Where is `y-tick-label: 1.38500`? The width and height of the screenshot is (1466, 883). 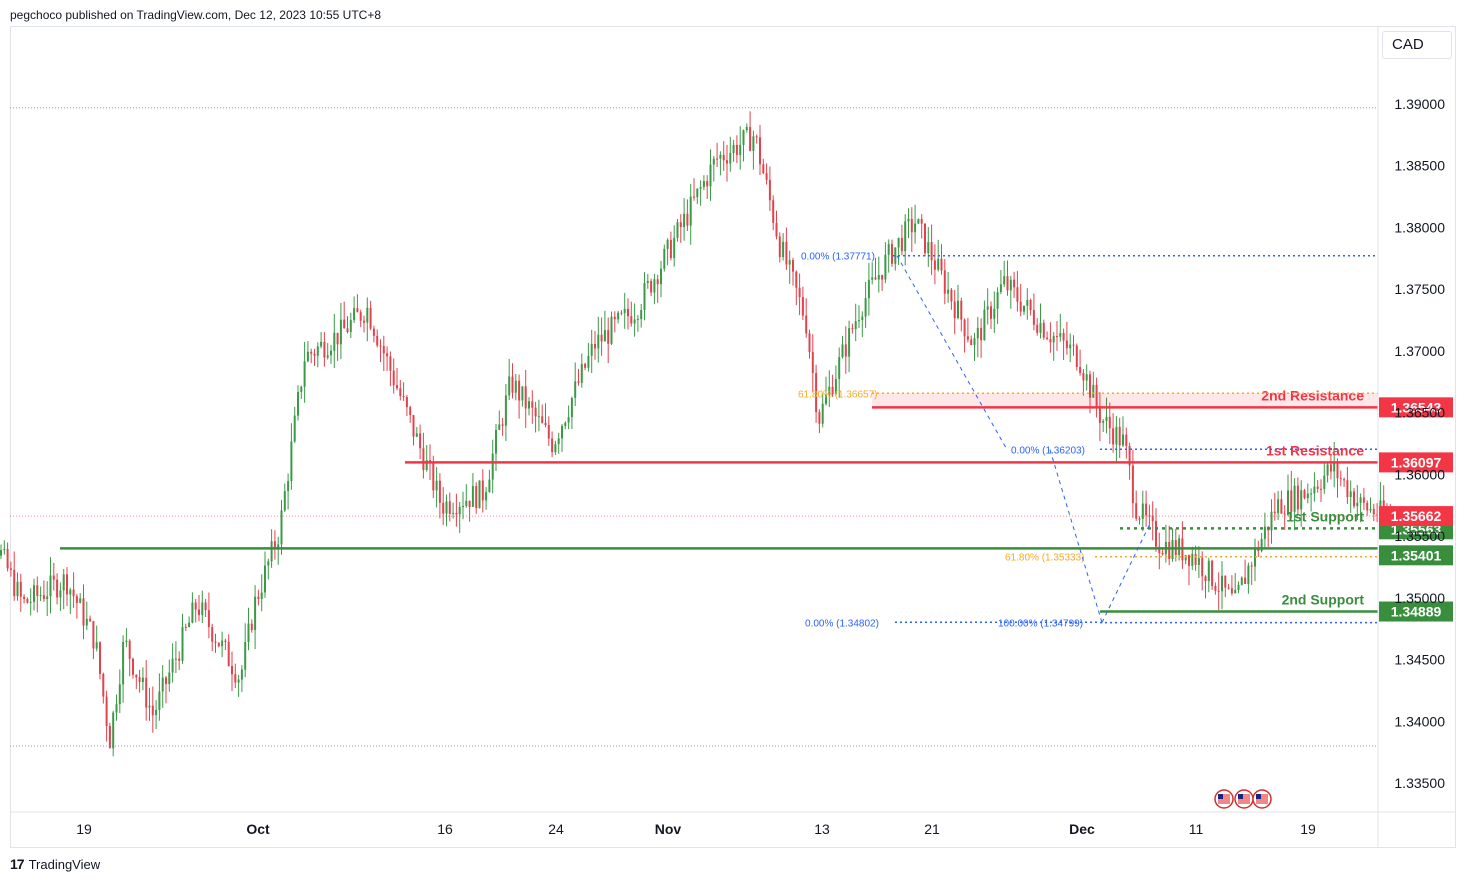 y-tick-label: 1.38500 is located at coordinates (1419, 166).